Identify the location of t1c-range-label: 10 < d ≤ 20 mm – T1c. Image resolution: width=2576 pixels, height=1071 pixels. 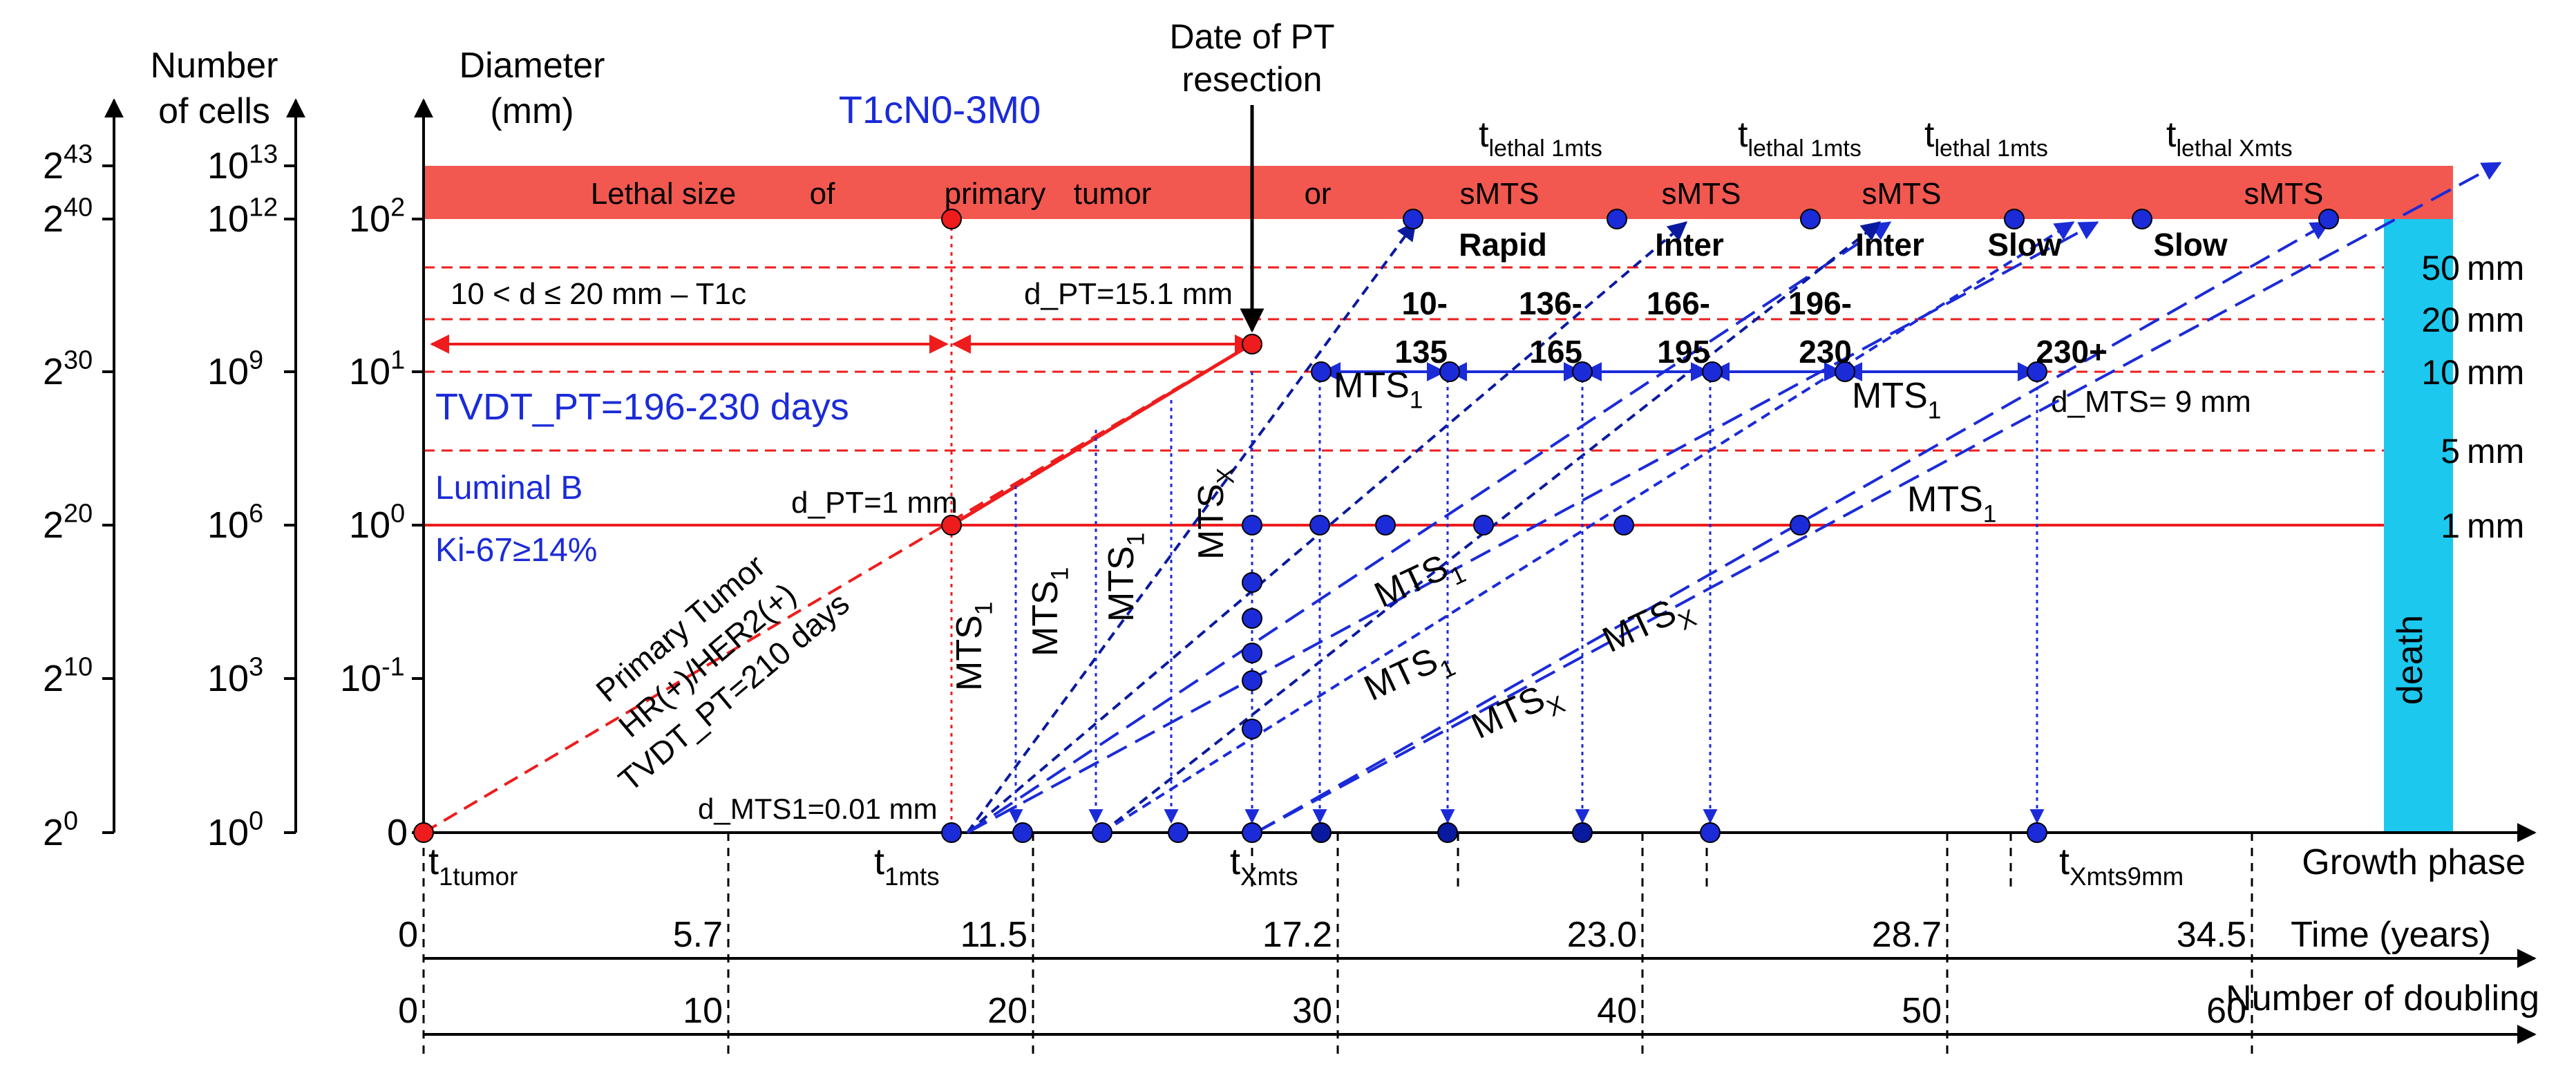
(598, 294).